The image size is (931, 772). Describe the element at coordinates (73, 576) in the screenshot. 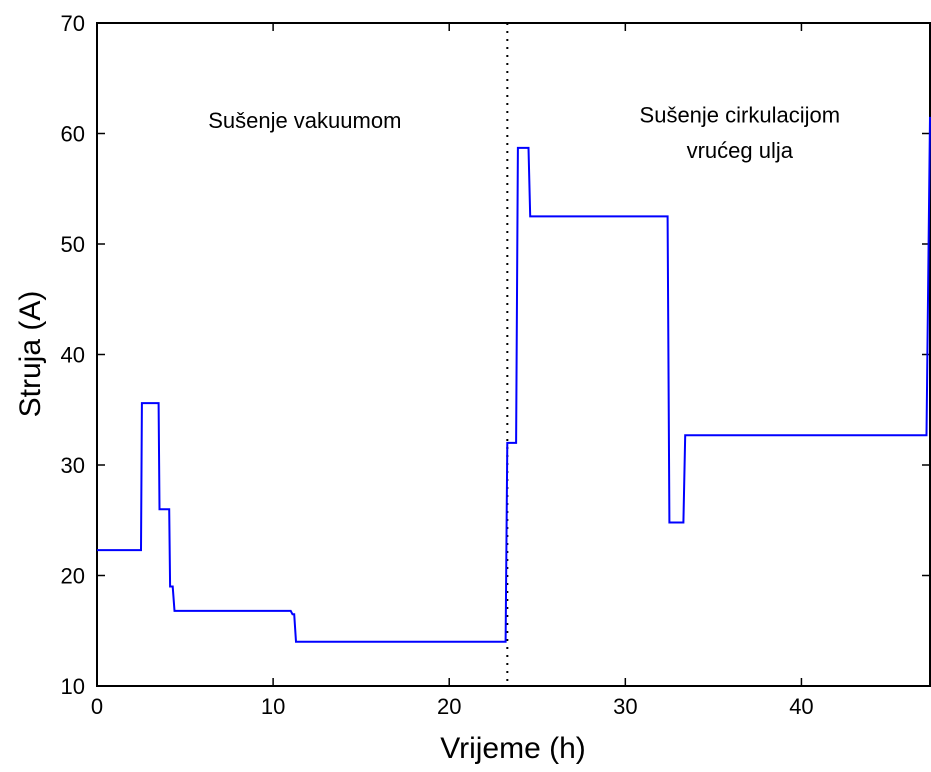

I see `y-tick-label: 20` at that location.